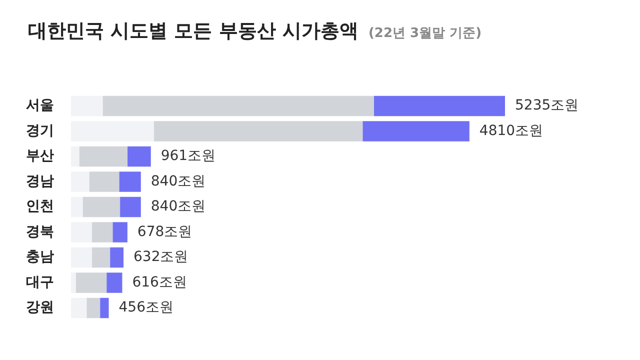  What do you see at coordinates (511, 130) in the screenshot?
I see `annotation: 4810조원` at bounding box center [511, 130].